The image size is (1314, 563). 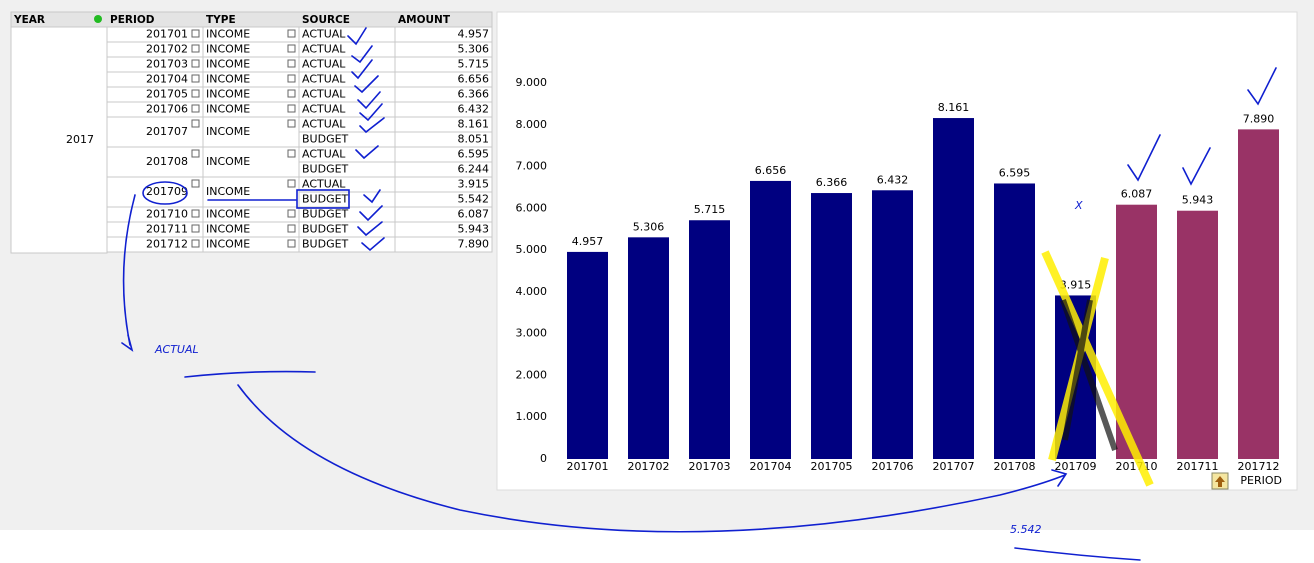 What do you see at coordinates (474, 154) in the screenshot?
I see `amount: 6.595` at bounding box center [474, 154].